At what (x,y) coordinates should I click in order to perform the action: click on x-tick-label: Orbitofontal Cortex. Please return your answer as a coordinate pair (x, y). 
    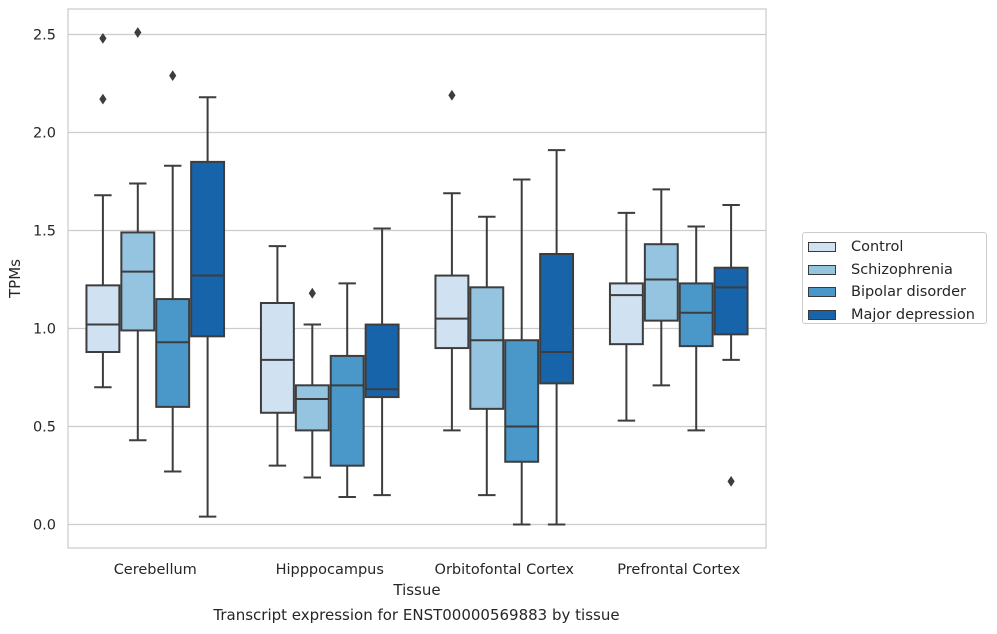
    Looking at the image, I should click on (505, 570).